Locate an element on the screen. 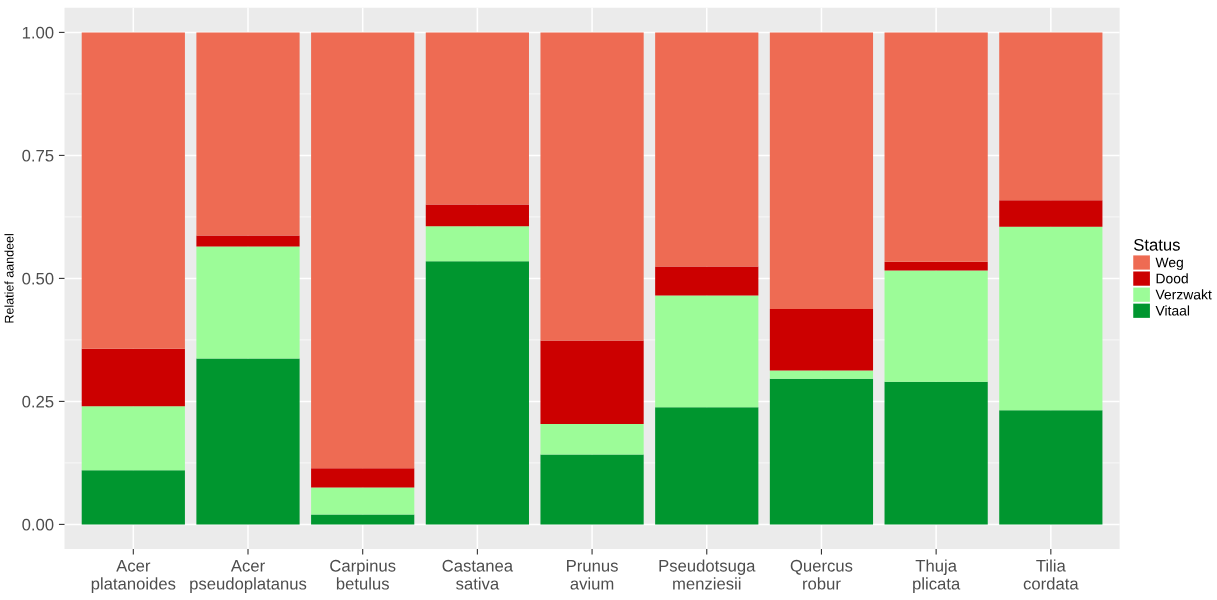 Image resolution: width=1217 pixels, height=600 pixels. legend-title: Status is located at coordinates (1157, 244).